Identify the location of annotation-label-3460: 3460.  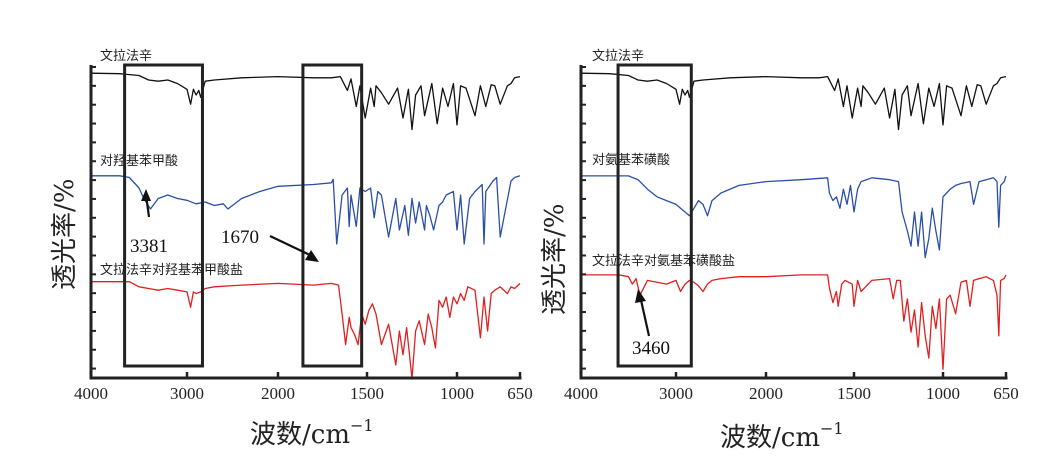
(651, 348).